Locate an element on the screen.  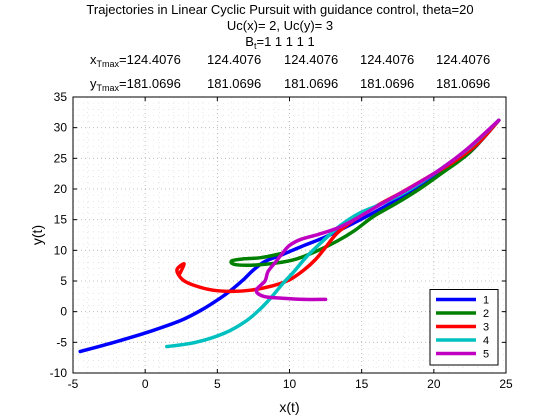
xtmax-subscript: Tmax is located at coordinates (108, 64).